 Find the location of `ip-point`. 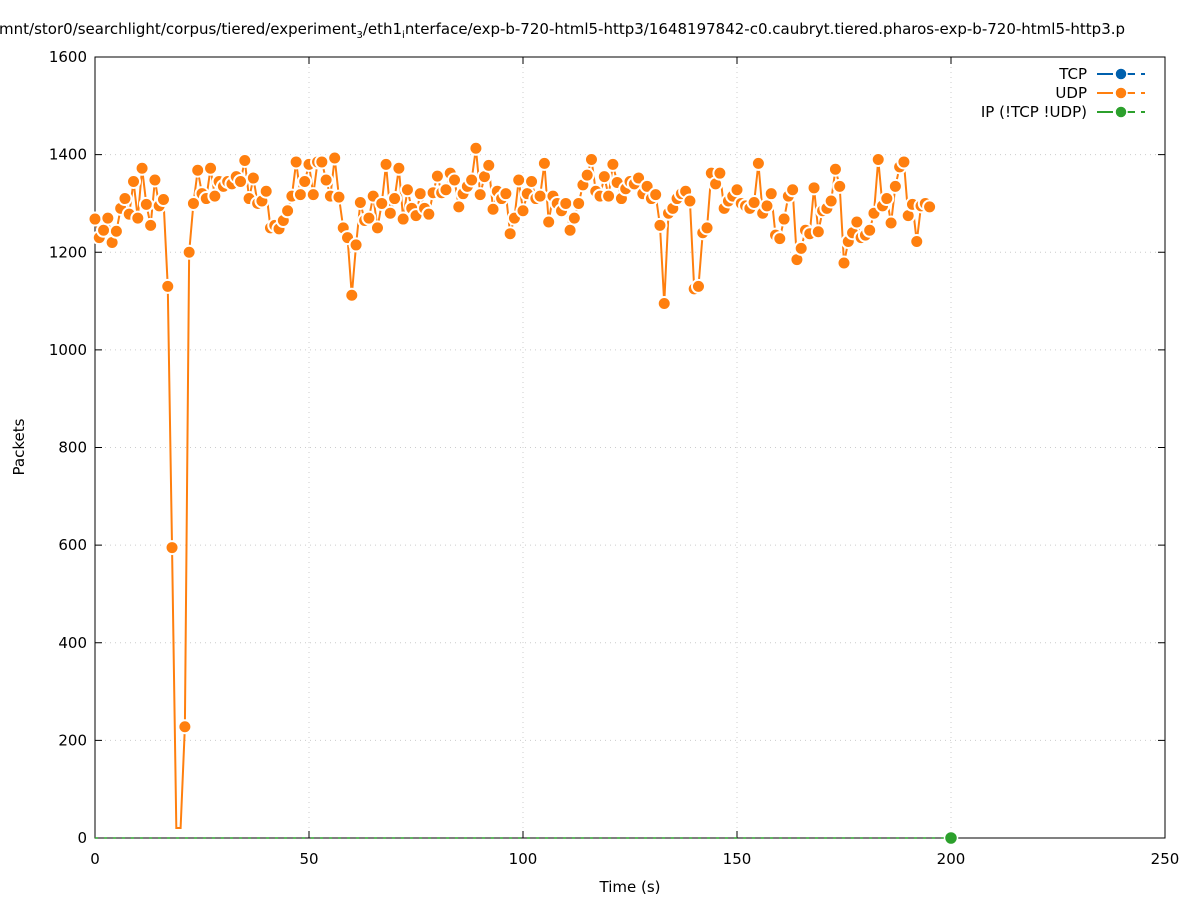

ip-point is located at coordinates (951, 838).